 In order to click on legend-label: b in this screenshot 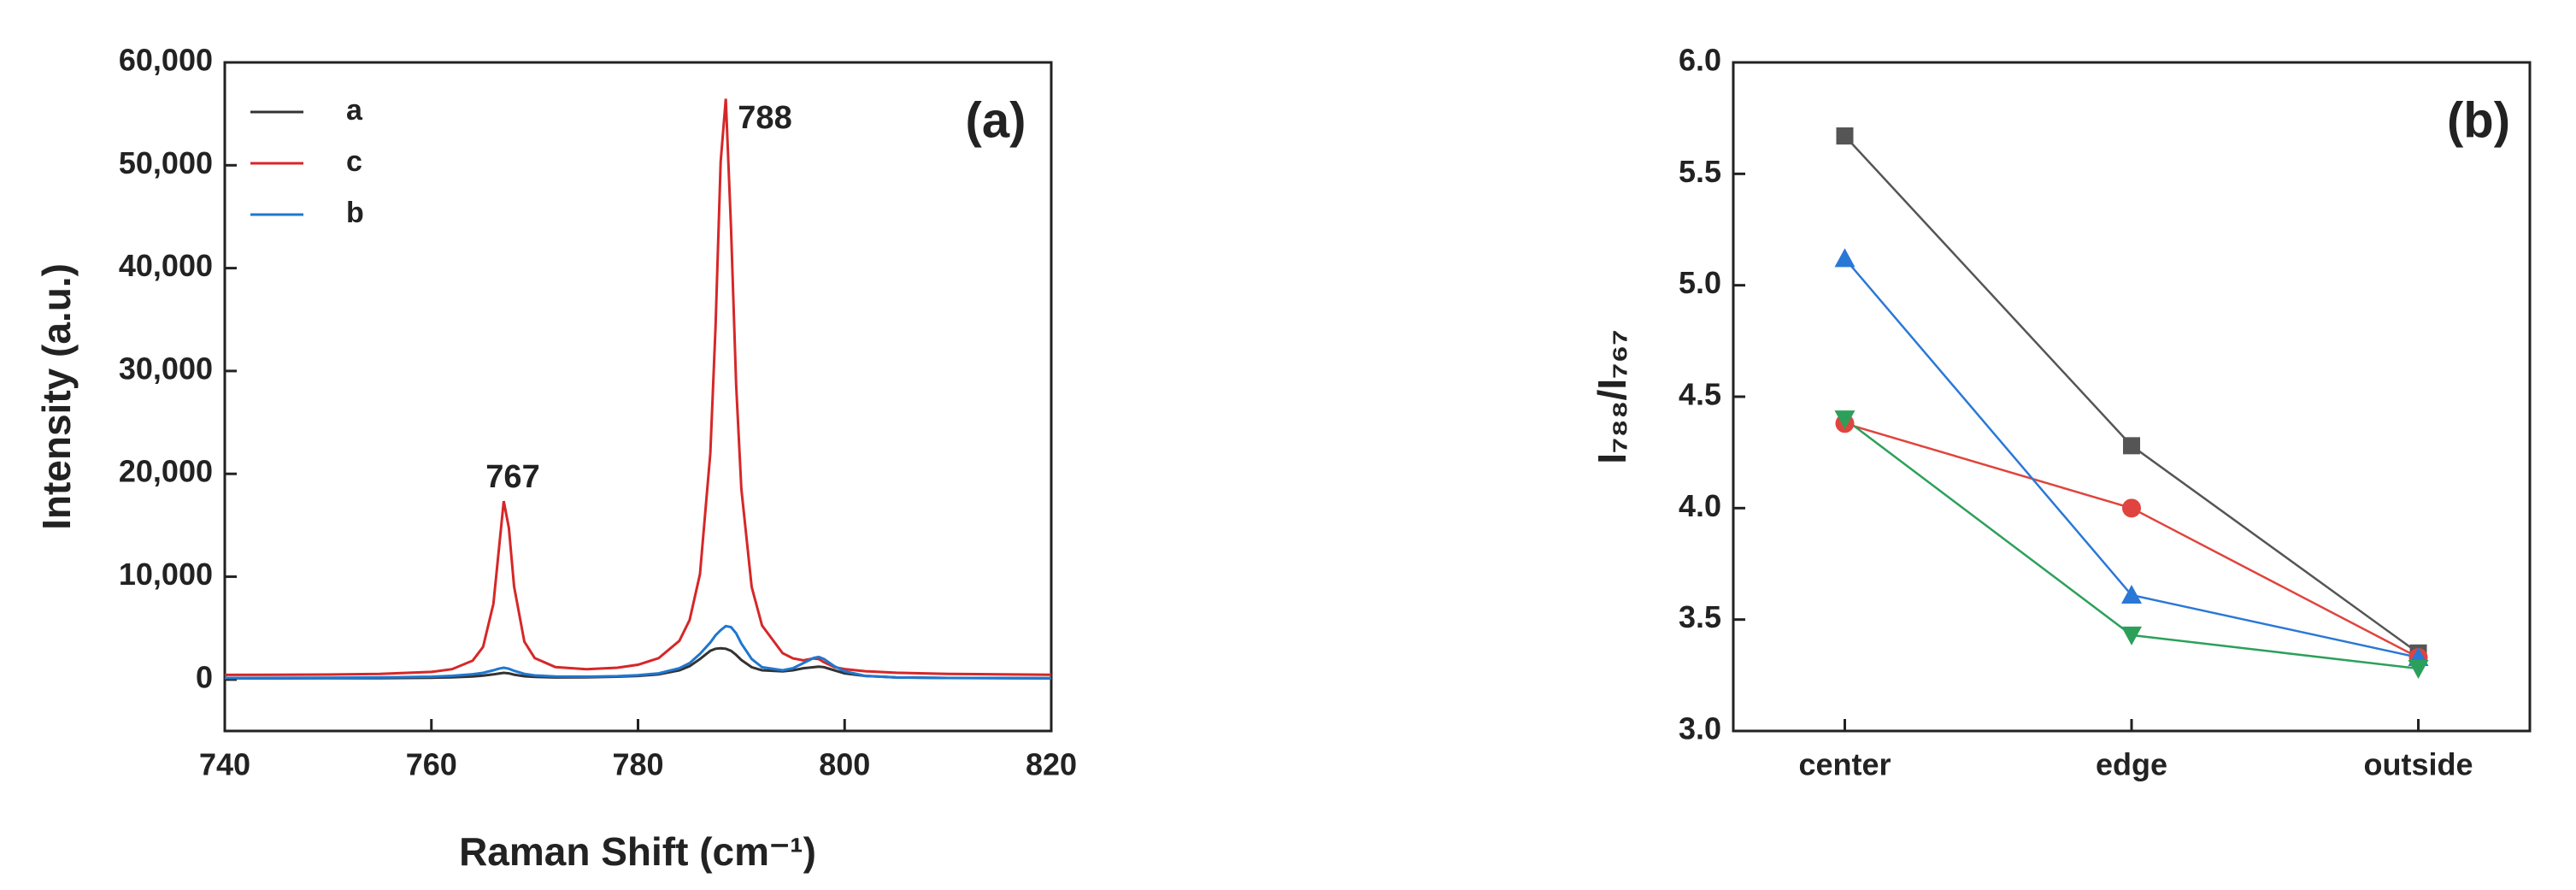, I will do `click(355, 213)`.